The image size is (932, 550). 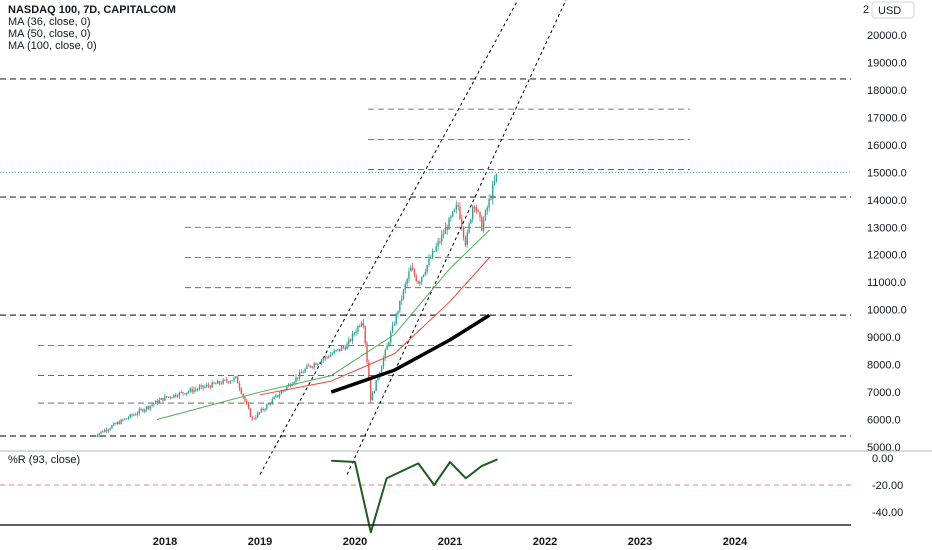 I want to click on legend-ma50: MA (50, close, 0), so click(x=49, y=34).